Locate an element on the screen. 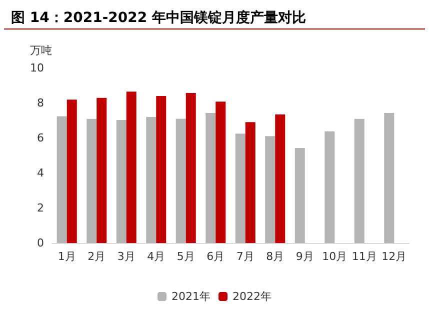  y-tick-label: 4 is located at coordinates (40, 173).